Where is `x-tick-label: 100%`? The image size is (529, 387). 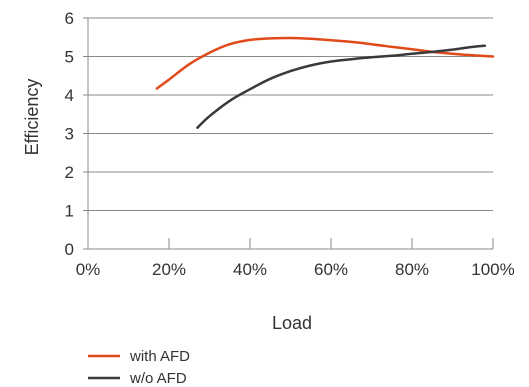 x-tick-label: 100% is located at coordinates (492, 269).